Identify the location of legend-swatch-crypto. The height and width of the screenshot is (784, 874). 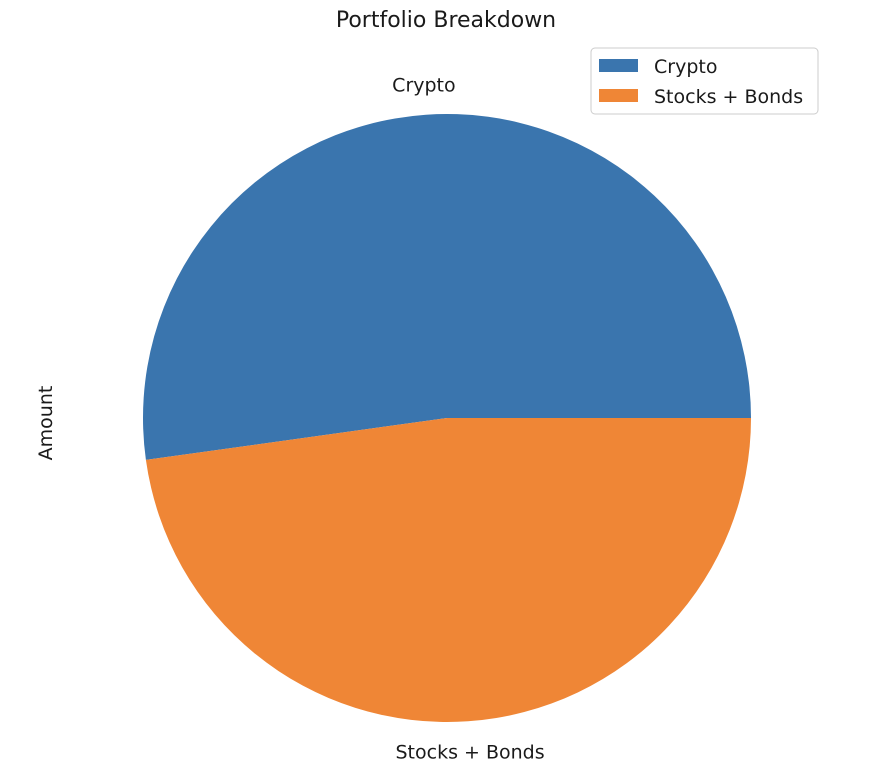
(618, 65).